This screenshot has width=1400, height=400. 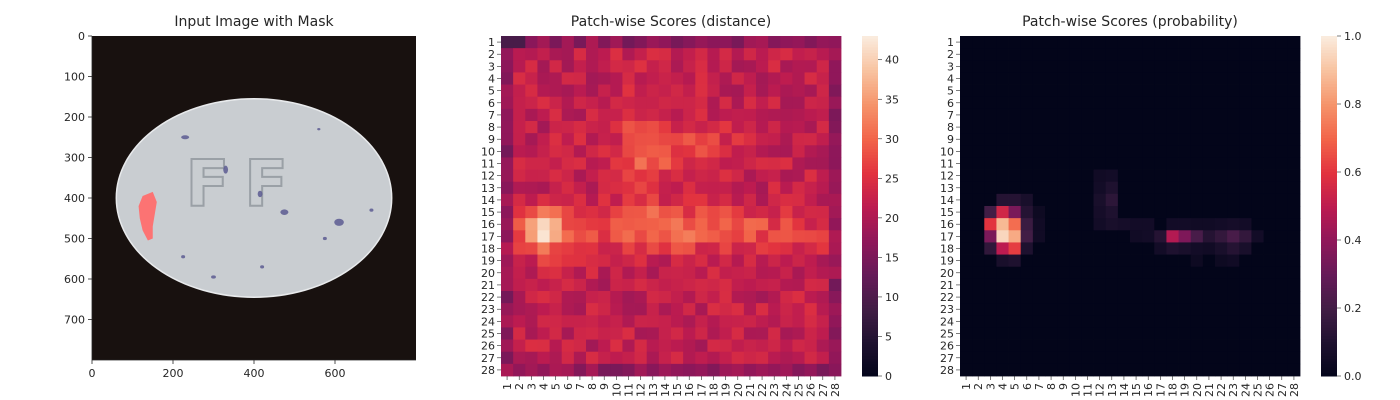 What do you see at coordinates (284, 212) in the screenshot?
I see `stain-spot` at bounding box center [284, 212].